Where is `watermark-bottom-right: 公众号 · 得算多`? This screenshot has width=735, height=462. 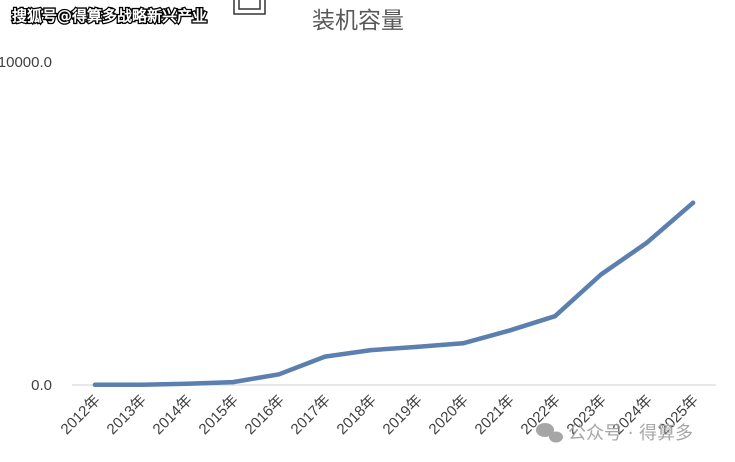 watermark-bottom-right: 公众号 · 得算多 is located at coordinates (614, 433).